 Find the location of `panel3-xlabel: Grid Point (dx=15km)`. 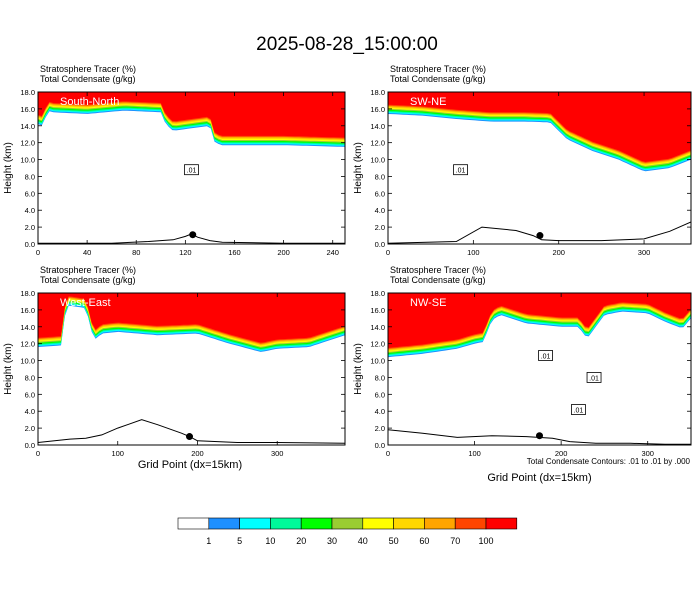

panel3-xlabel: Grid Point (dx=15km) is located at coordinates (190, 465).